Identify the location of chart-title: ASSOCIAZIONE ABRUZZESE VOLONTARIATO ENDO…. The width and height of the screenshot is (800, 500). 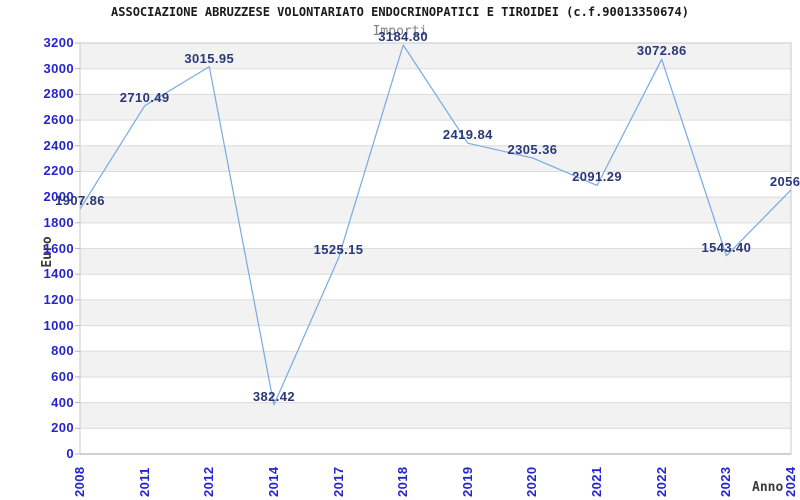
(400, 12).